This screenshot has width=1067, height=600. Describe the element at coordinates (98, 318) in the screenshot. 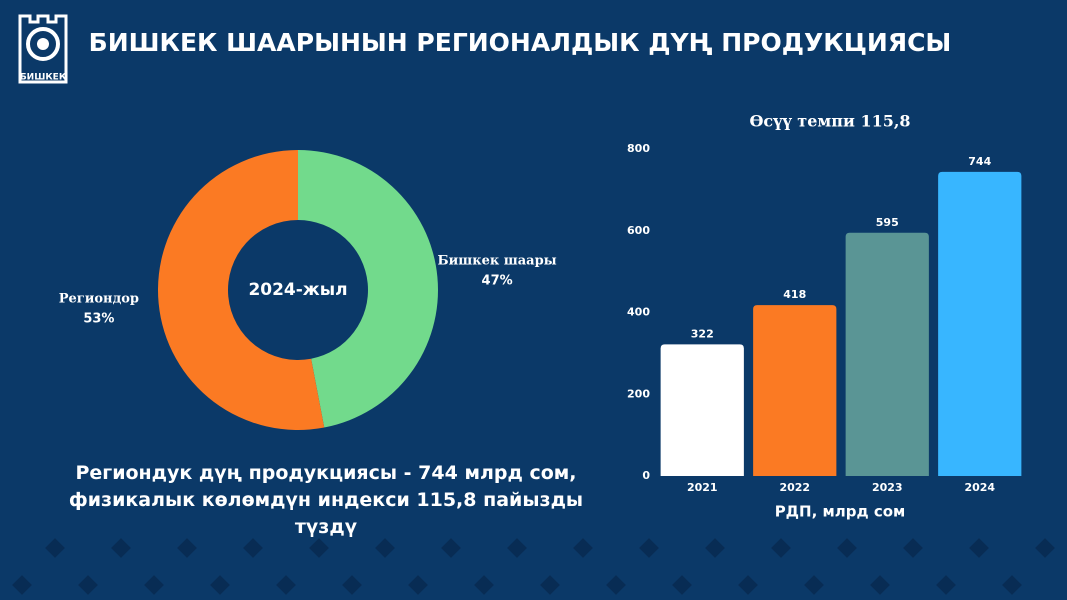

I see `donut-value-label: 53%` at that location.